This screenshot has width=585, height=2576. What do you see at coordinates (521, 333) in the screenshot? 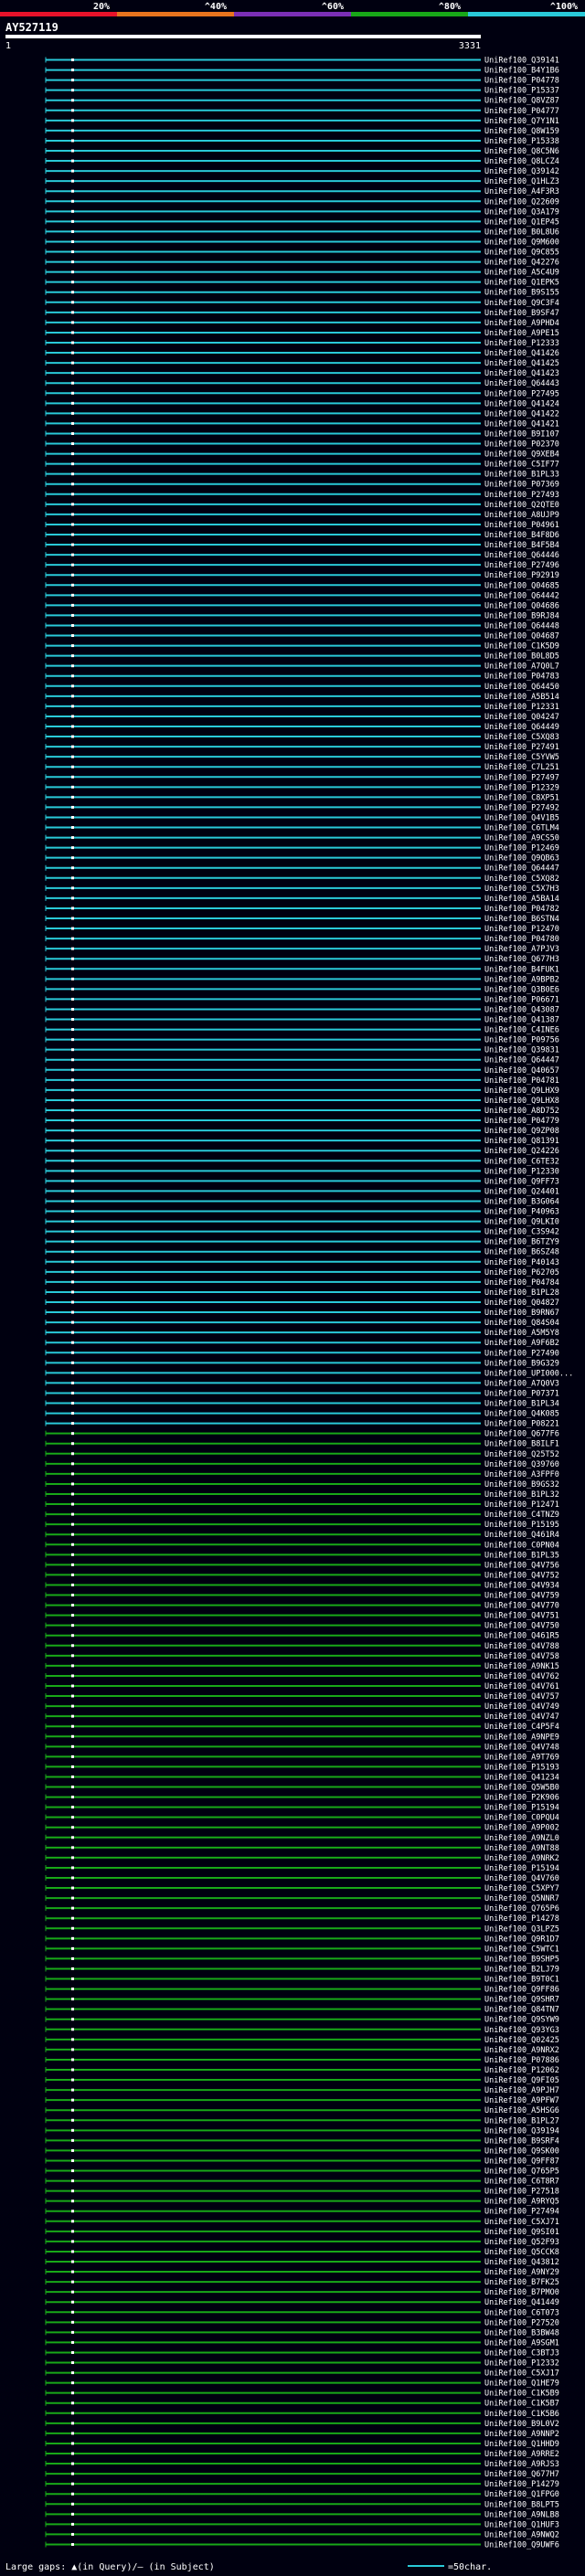
I see `subject-label: UniRef100_A9PE15` at bounding box center [521, 333].